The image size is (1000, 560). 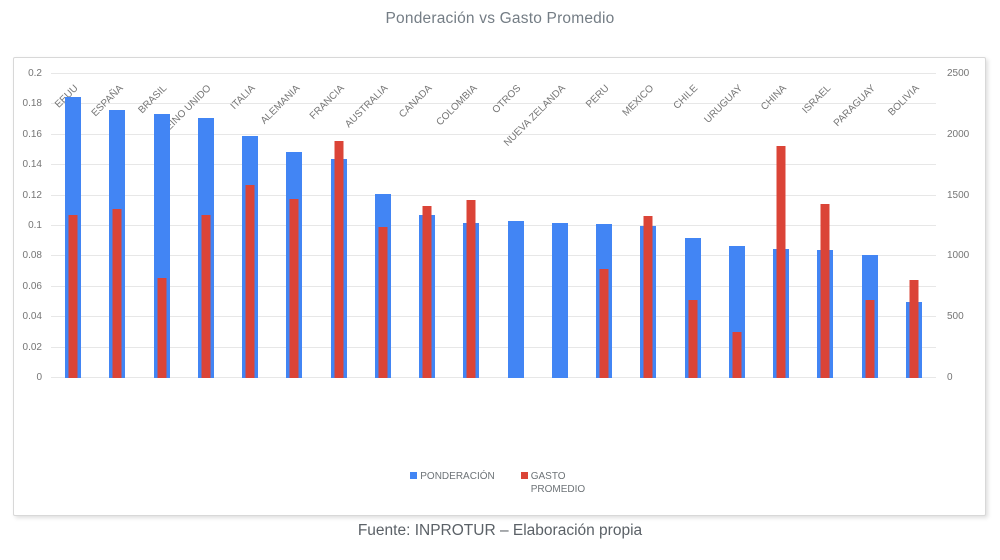 I want to click on gasto-swatch-icon, so click(x=524, y=475).